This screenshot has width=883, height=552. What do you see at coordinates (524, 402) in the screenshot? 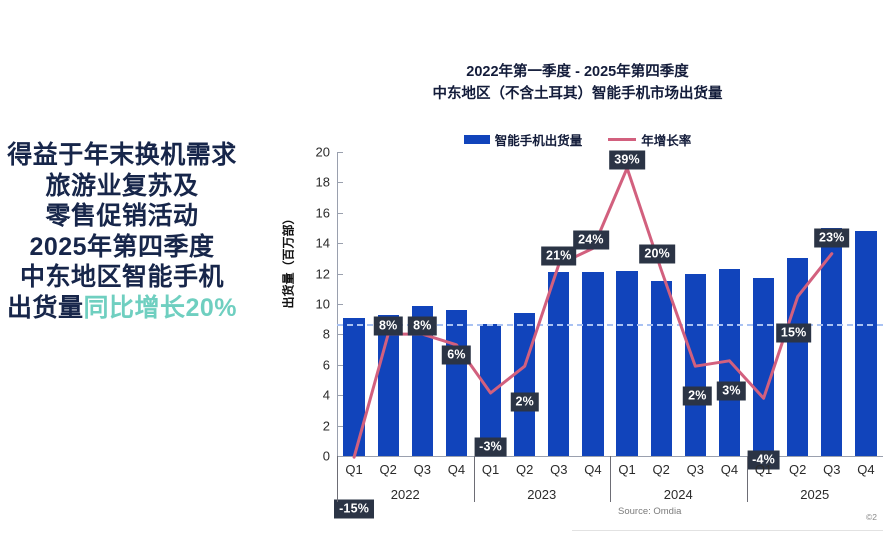
I see `growth-label-Q2-2023: 2%` at bounding box center [524, 402].